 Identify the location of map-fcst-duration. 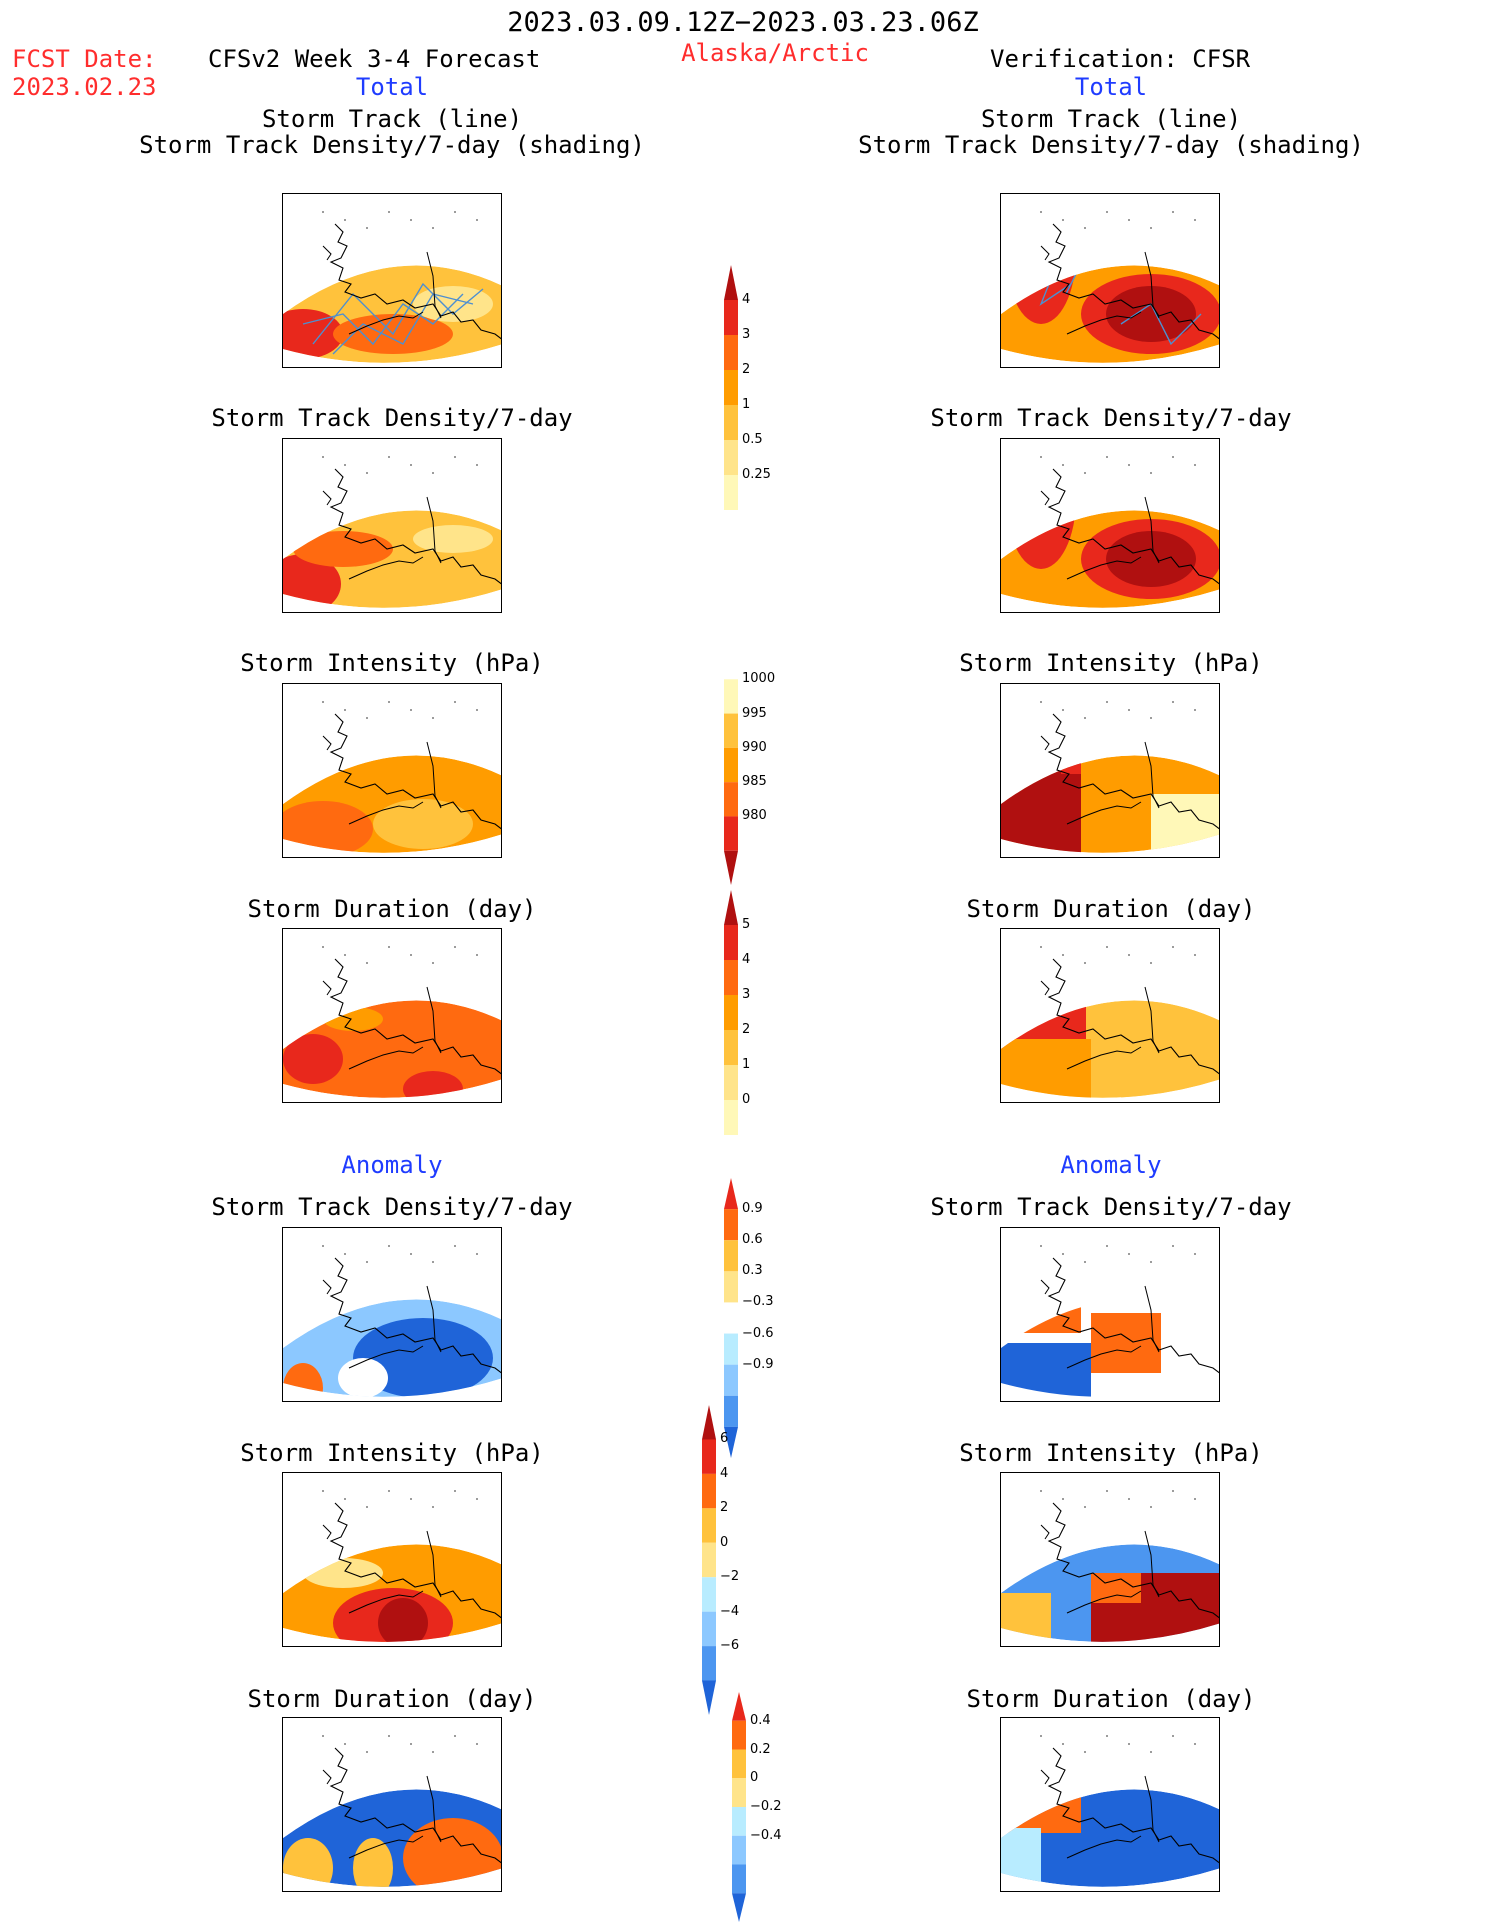
(392, 1015).